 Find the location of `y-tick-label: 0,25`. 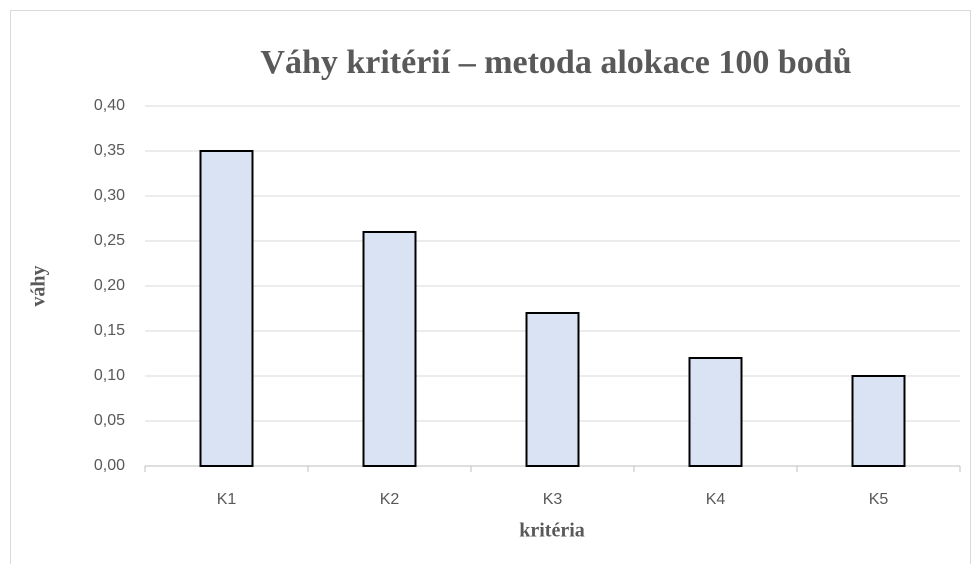

y-tick-label: 0,25 is located at coordinates (109, 240).